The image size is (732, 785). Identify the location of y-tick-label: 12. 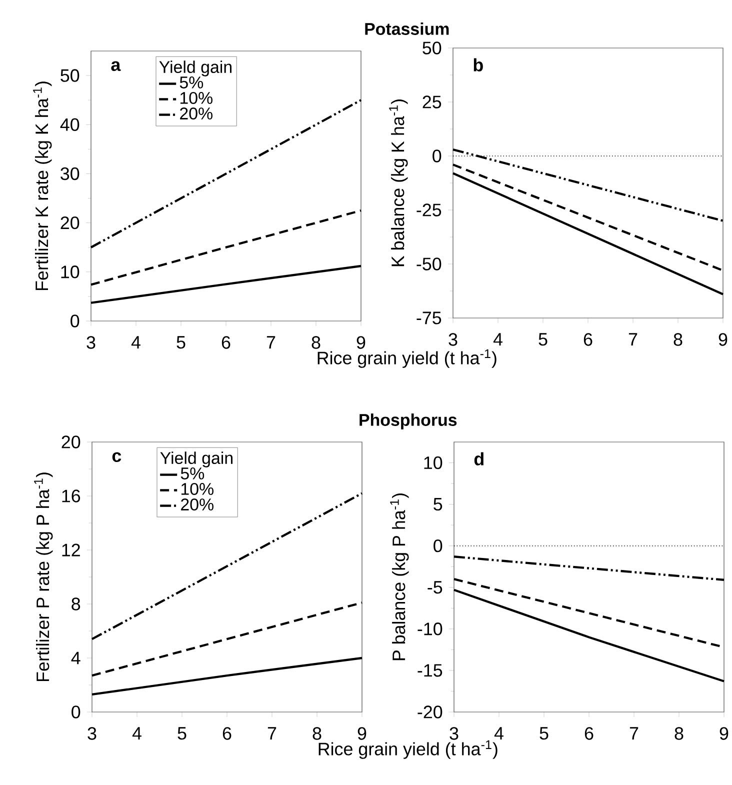
(71, 550).